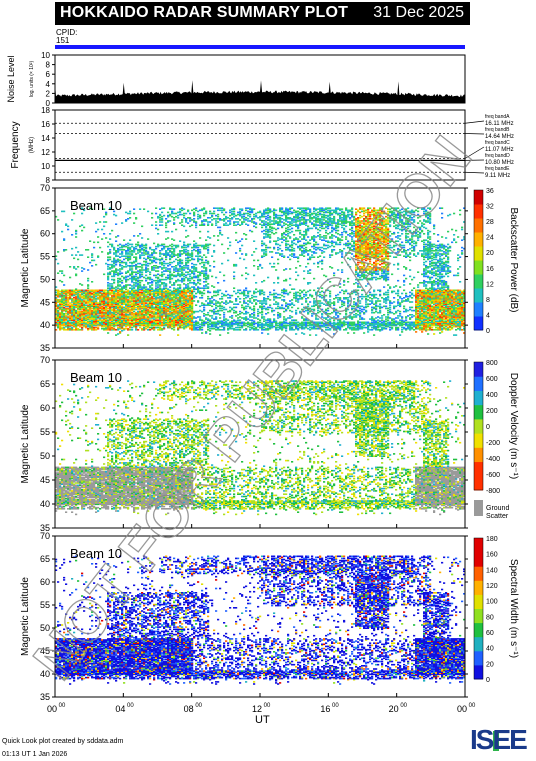 The image size is (536, 761). I want to click on freq-band-label: freq bandD, so click(497, 156).